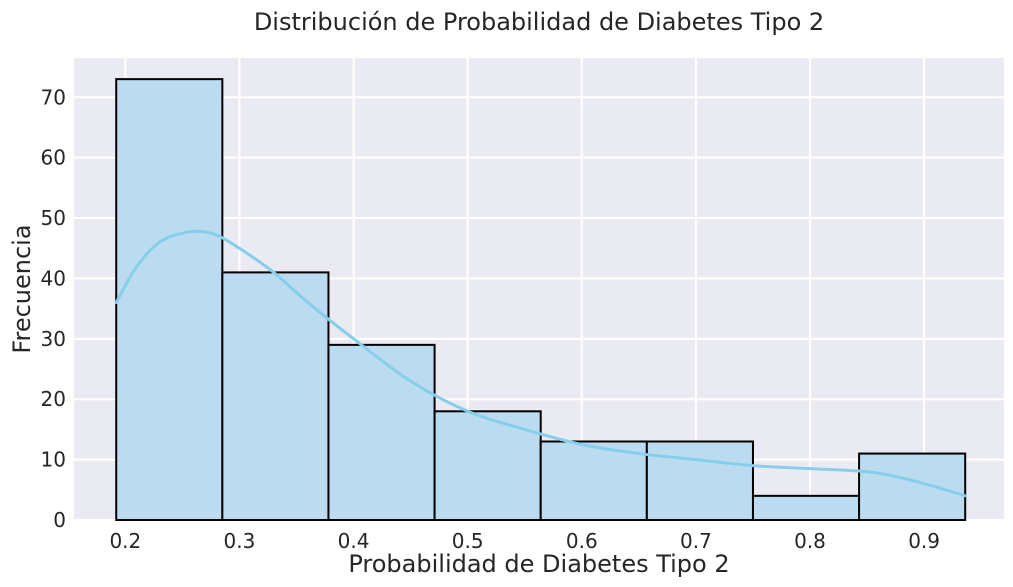  I want to click on y-tick-label-1: 10, so click(53, 460).